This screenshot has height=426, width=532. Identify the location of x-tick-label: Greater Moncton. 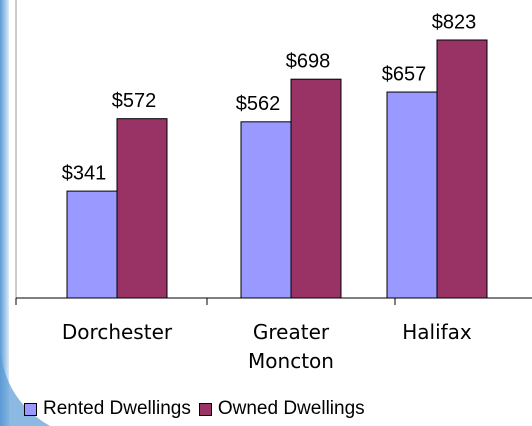
(291, 346).